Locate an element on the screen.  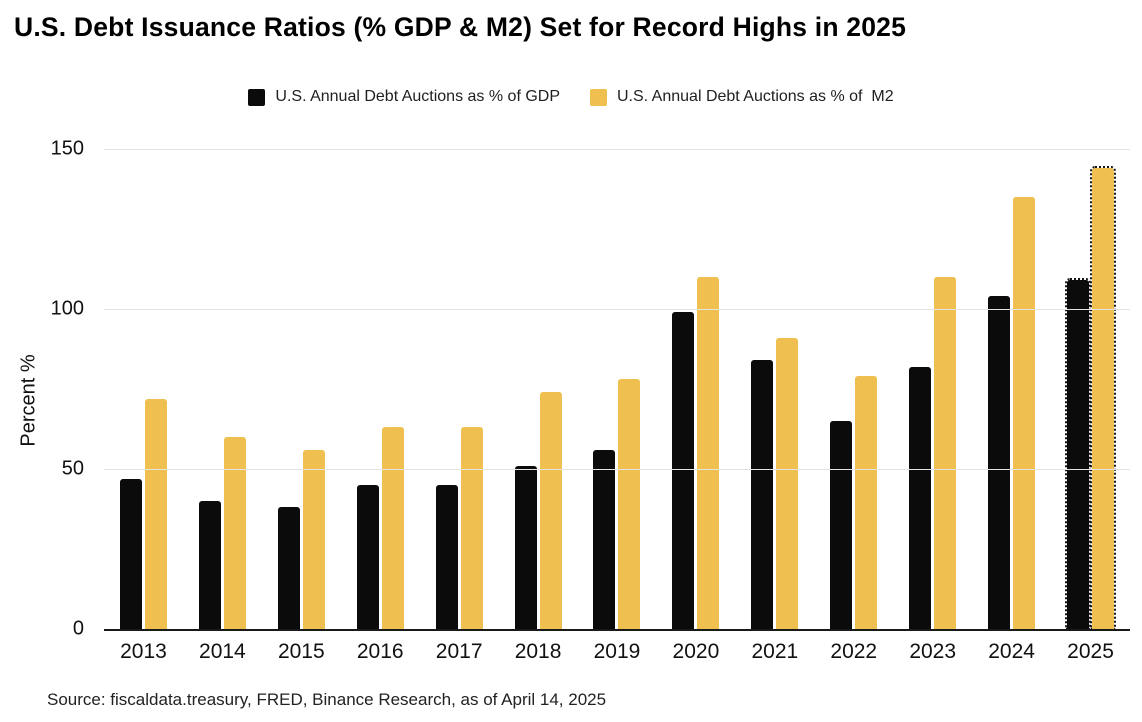
bar-group-2020 is located at coordinates (696, 389).